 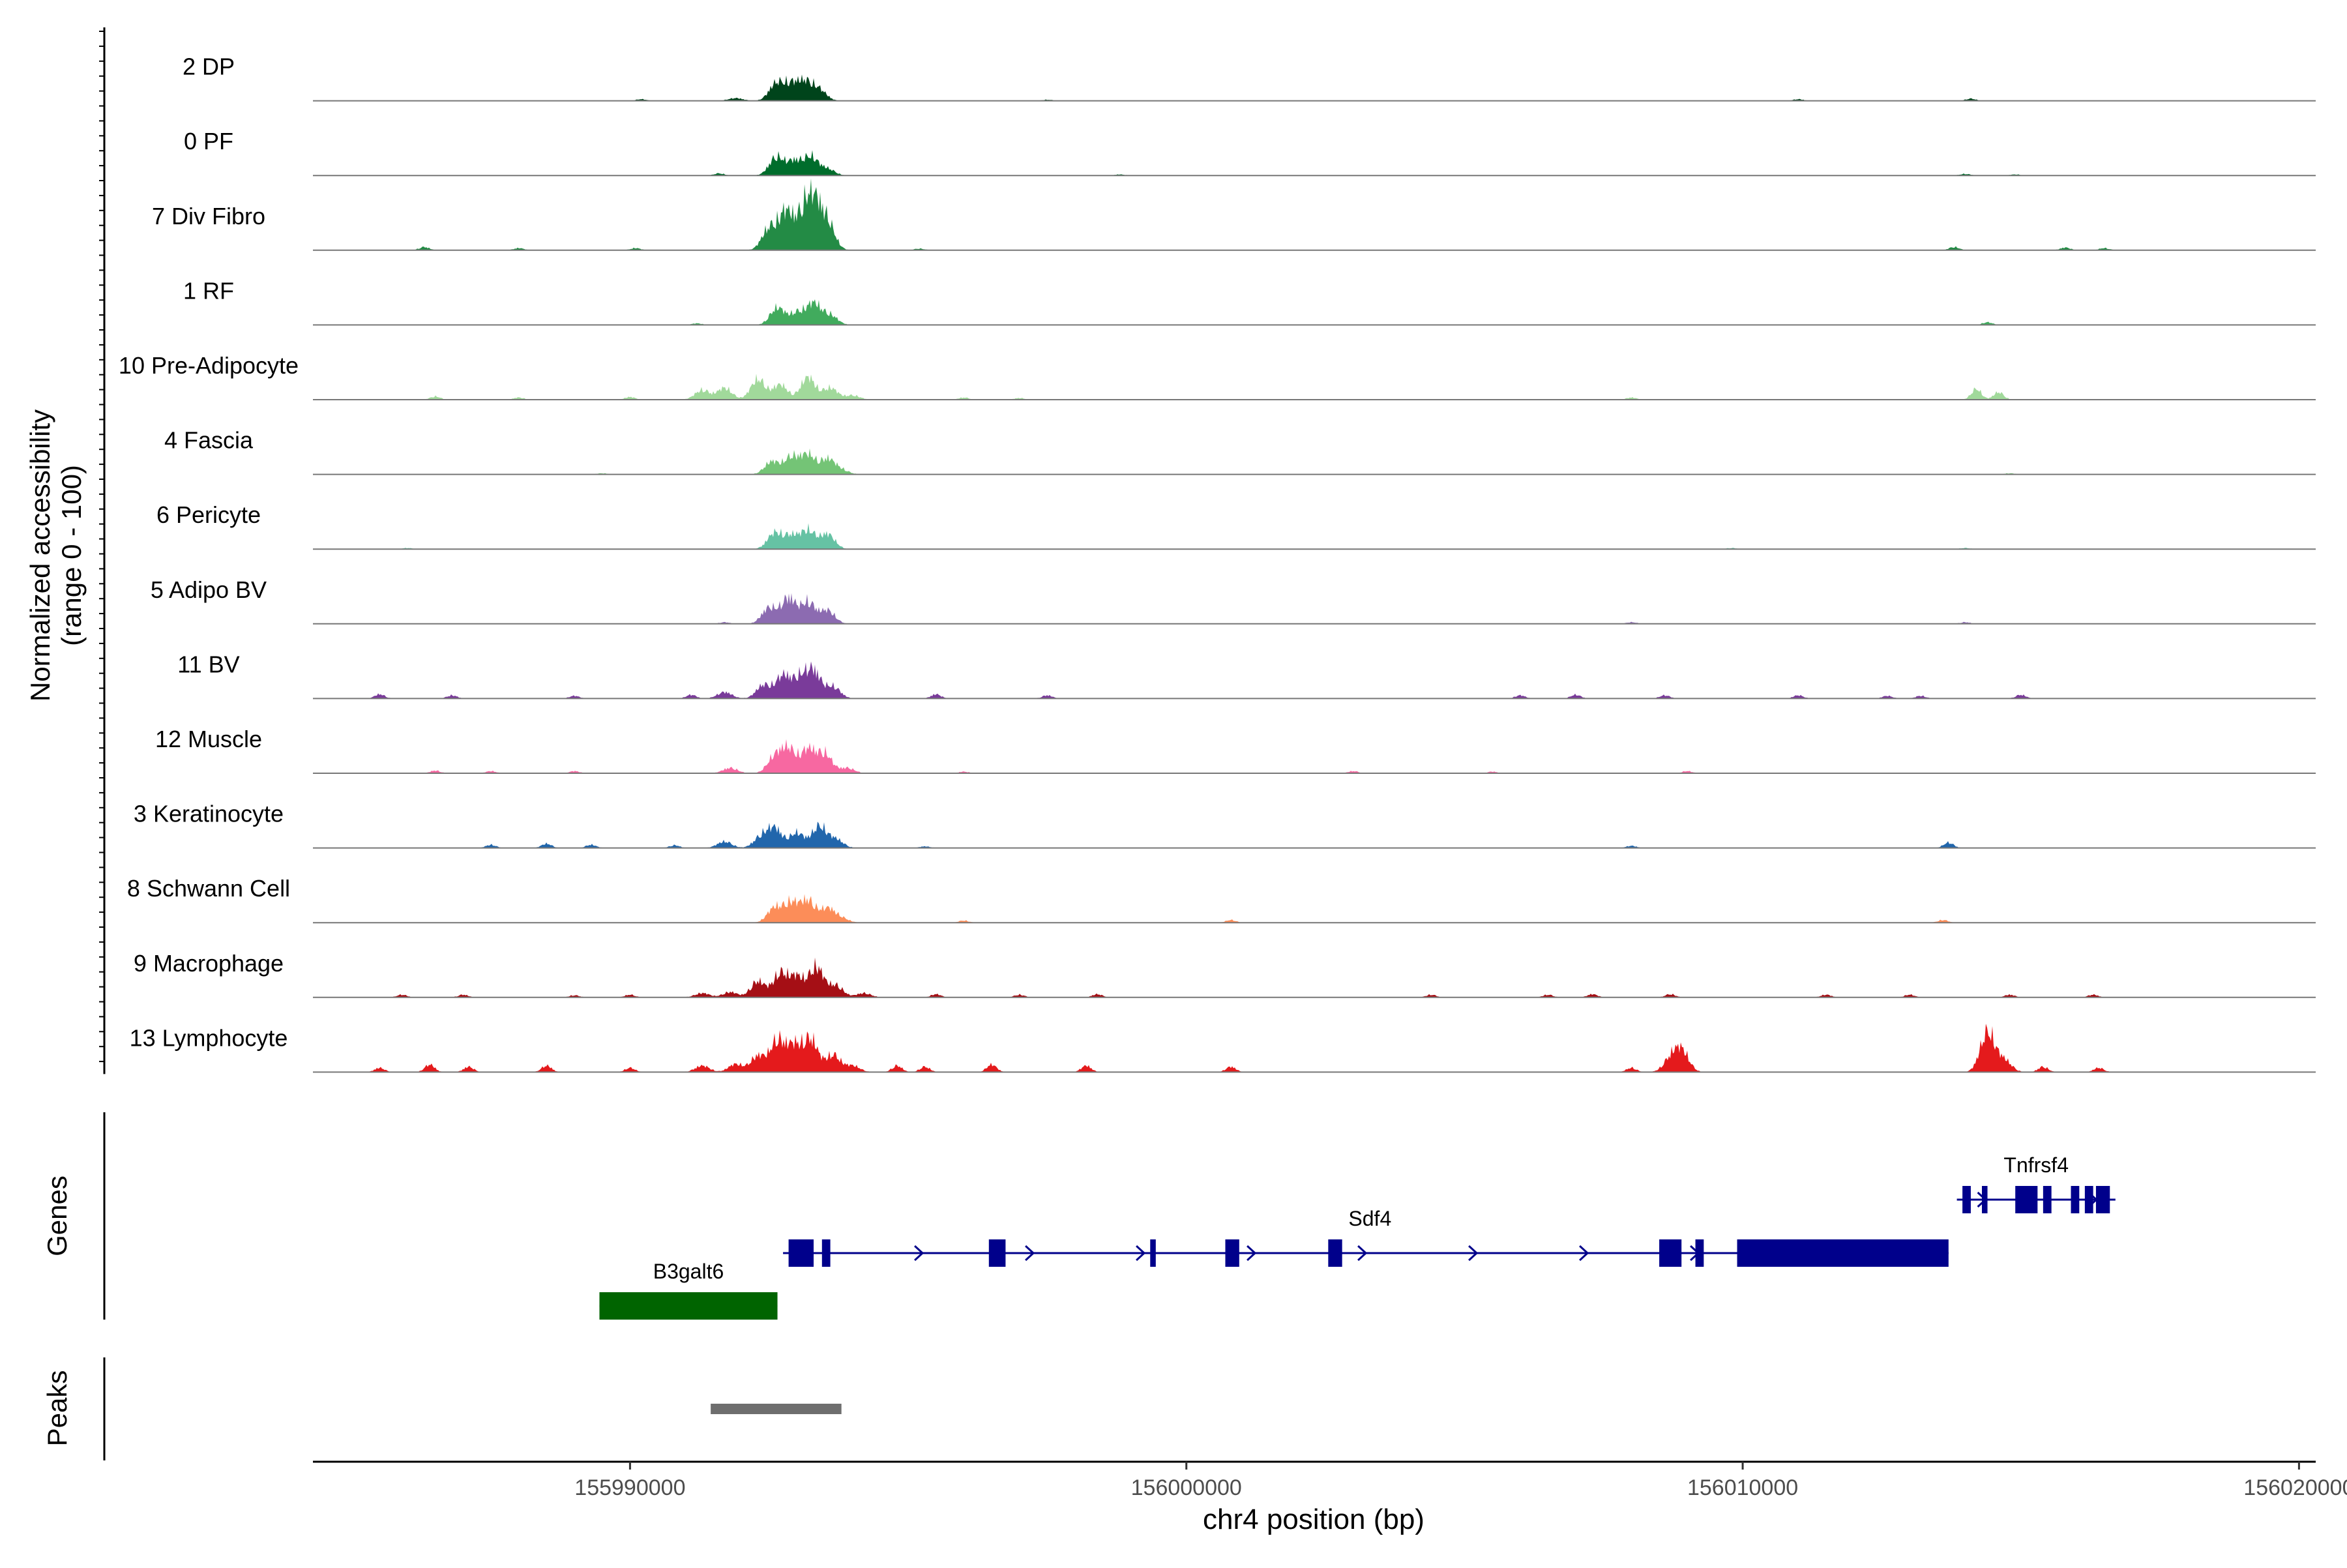 I want to click on track: 0 PF, so click(x=1250, y=153).